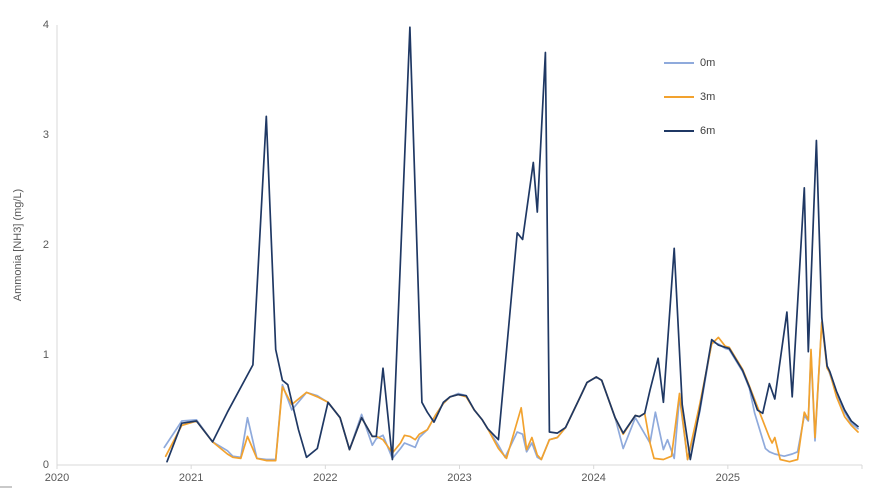 This screenshot has height=495, width=880. I want to click on window-corner-fragment, so click(6, 487).